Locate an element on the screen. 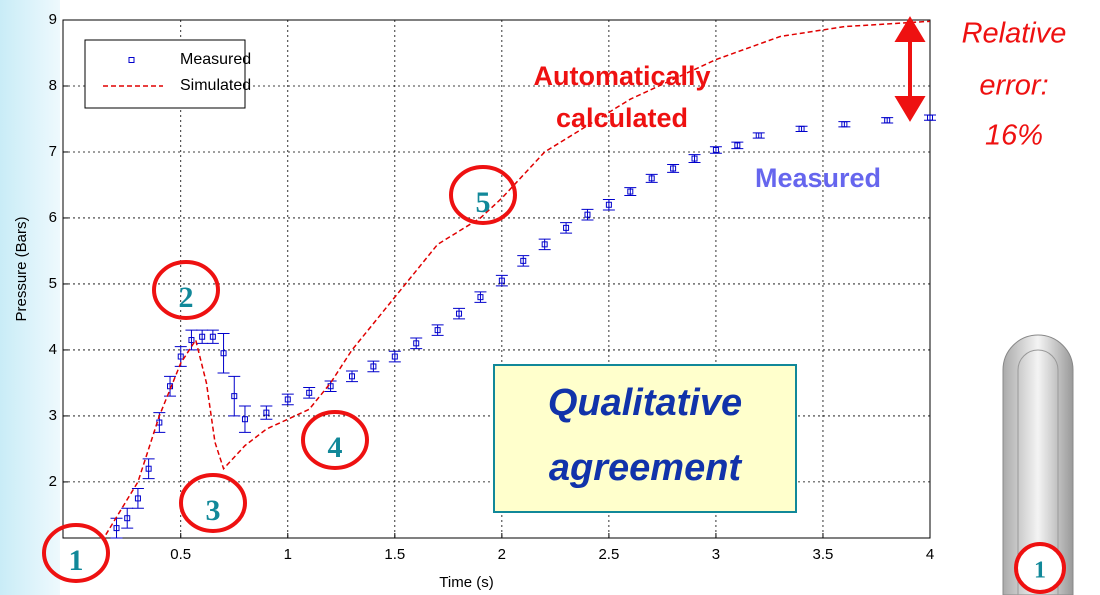 This screenshot has width=1100, height=595. marker-number: 2 is located at coordinates (186, 297).